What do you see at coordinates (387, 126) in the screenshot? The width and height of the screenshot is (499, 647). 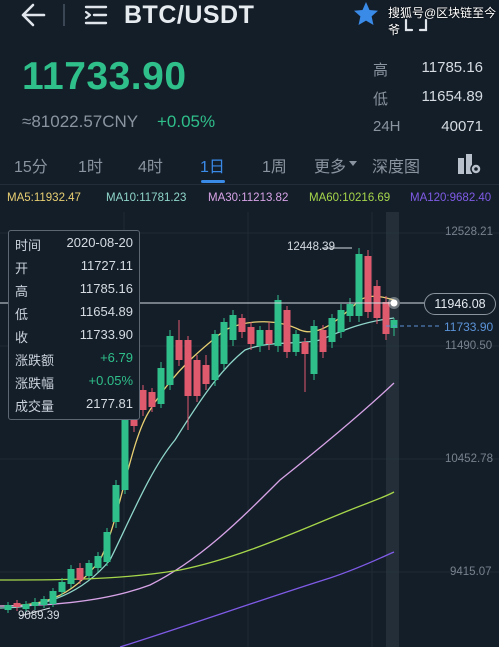 I see `stat-volume-label: 24H` at bounding box center [387, 126].